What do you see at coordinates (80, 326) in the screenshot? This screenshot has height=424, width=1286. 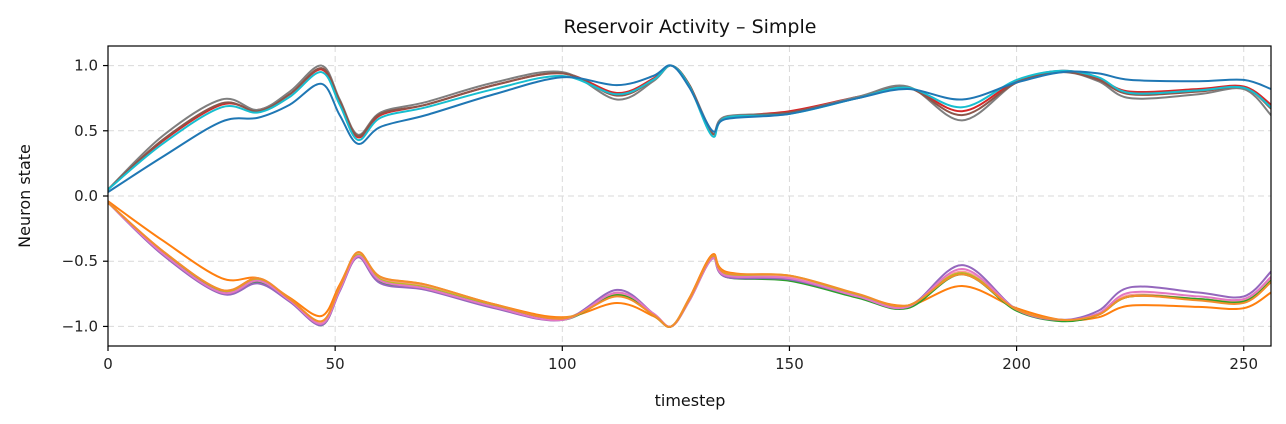 I see `y-tick-label: −1.0` at bounding box center [80, 326].